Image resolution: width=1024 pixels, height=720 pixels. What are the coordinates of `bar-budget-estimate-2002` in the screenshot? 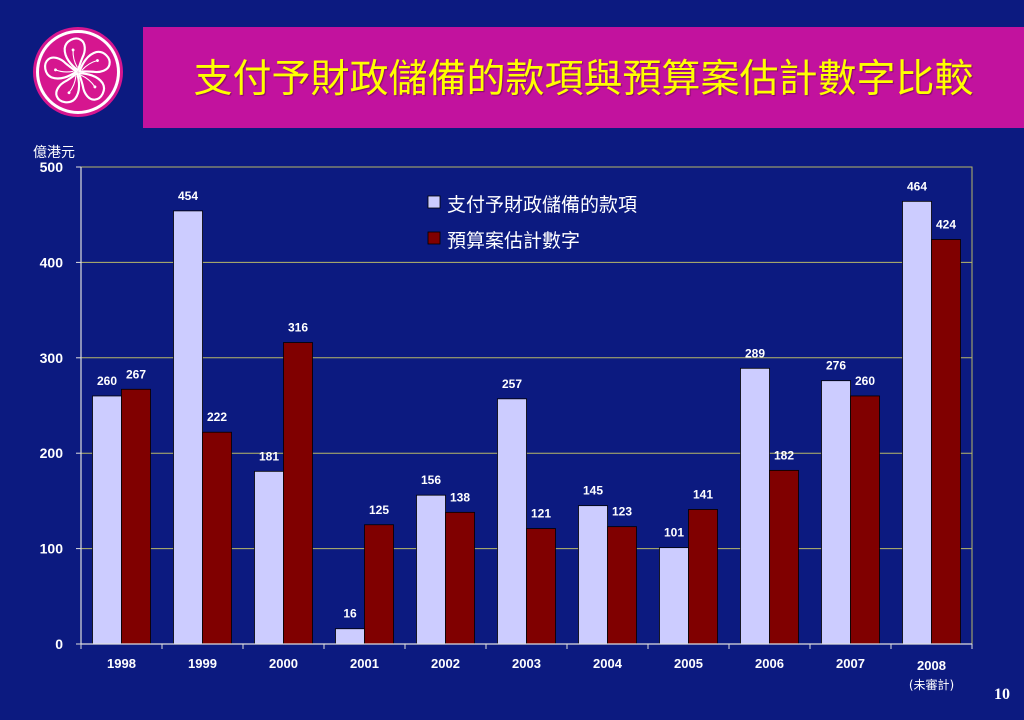 It's located at (460, 578).